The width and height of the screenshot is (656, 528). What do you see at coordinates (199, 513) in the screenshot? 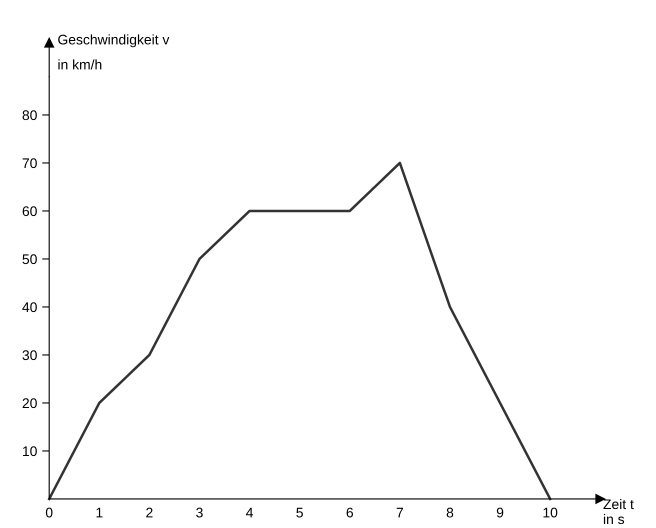
I see `x-tick-label: 3` at bounding box center [199, 513].